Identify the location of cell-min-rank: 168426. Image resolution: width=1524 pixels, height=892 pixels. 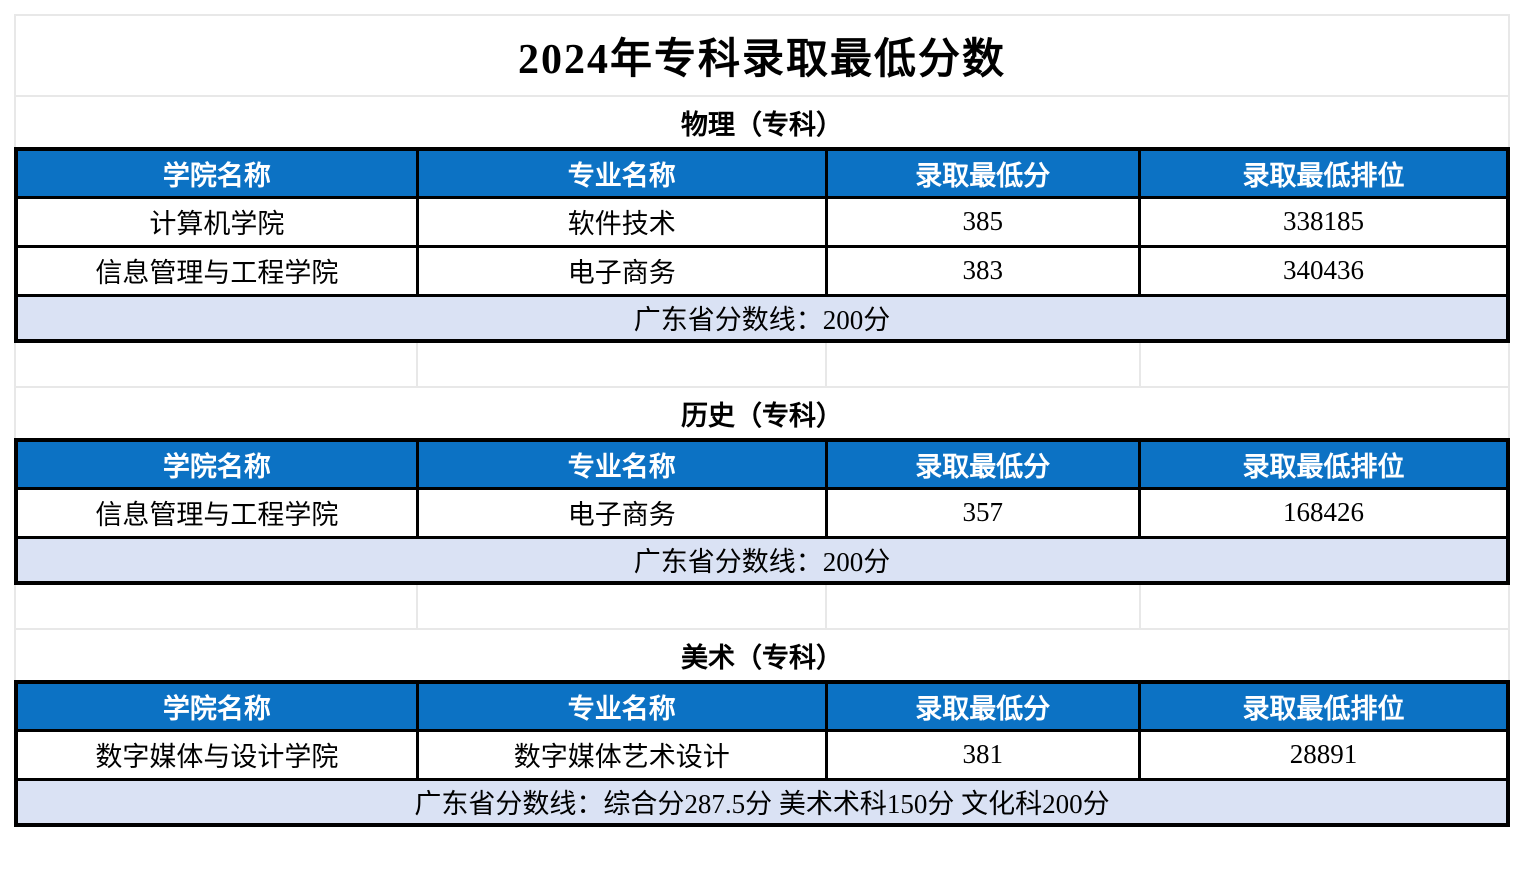
(1323, 512).